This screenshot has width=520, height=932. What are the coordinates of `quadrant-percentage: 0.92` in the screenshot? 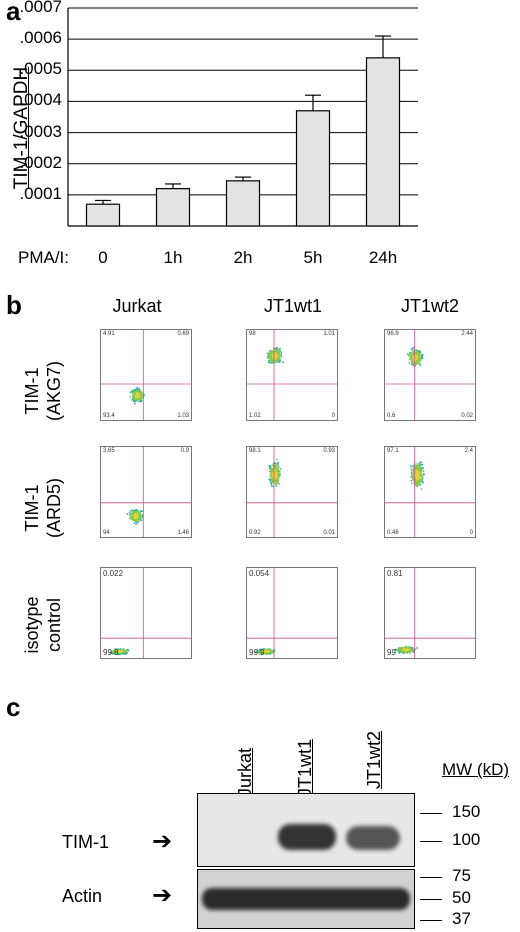 It's located at (255, 533).